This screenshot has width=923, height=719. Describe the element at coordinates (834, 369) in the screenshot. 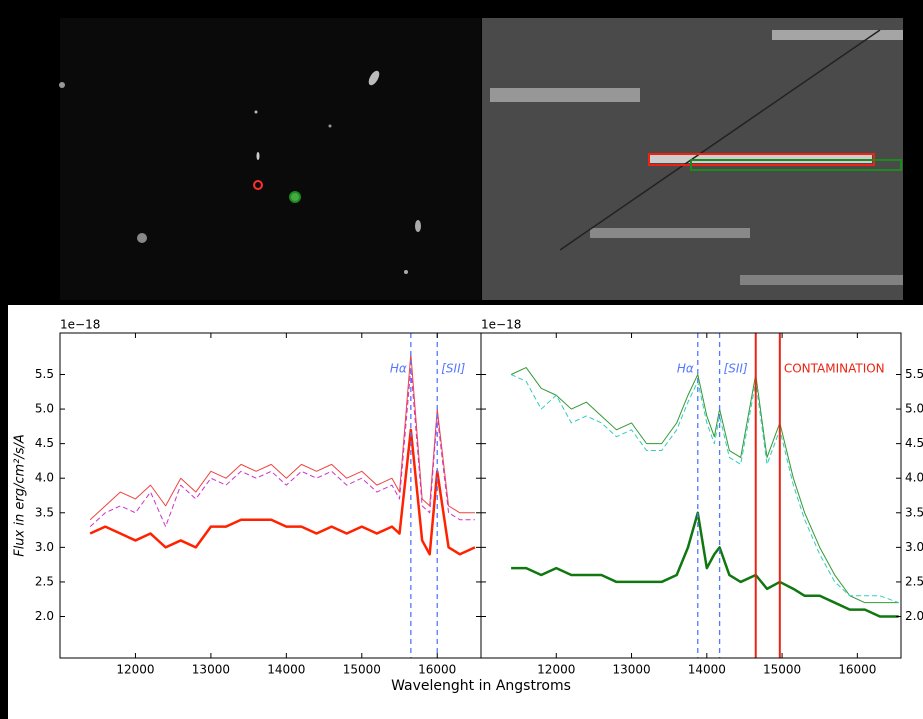

I see `line-label: CONTAMINATION` at that location.